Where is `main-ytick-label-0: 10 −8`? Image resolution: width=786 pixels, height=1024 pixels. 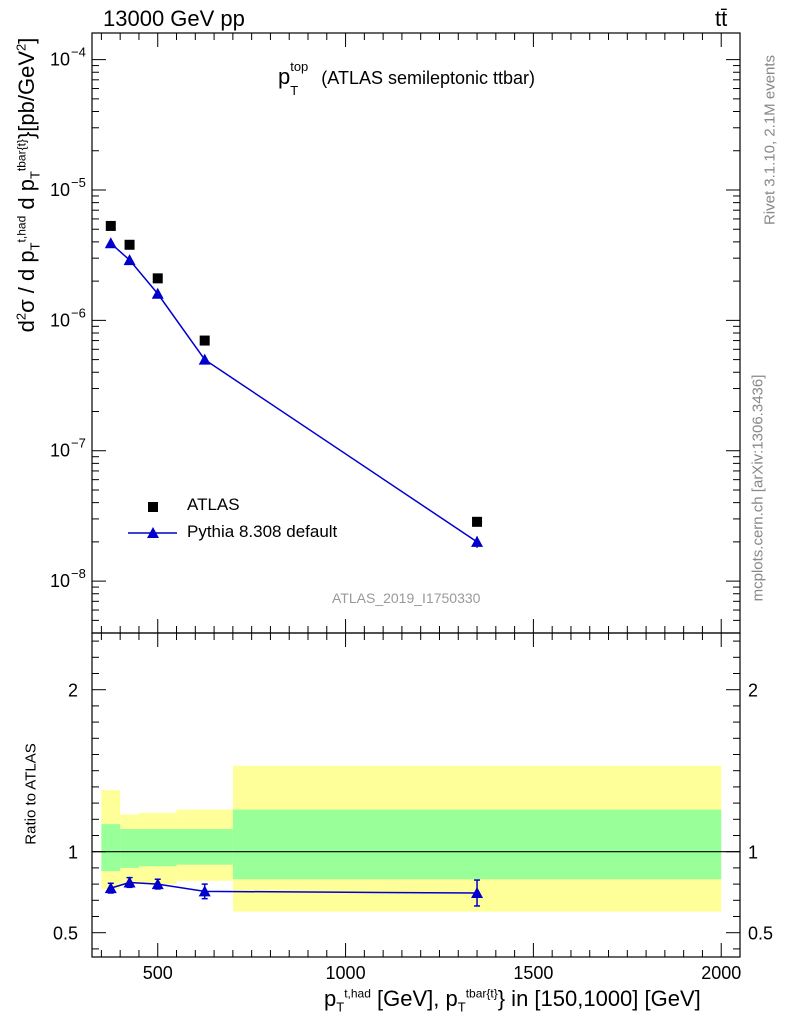 main-ytick-label-0: 10 −8 is located at coordinates (68, 578).